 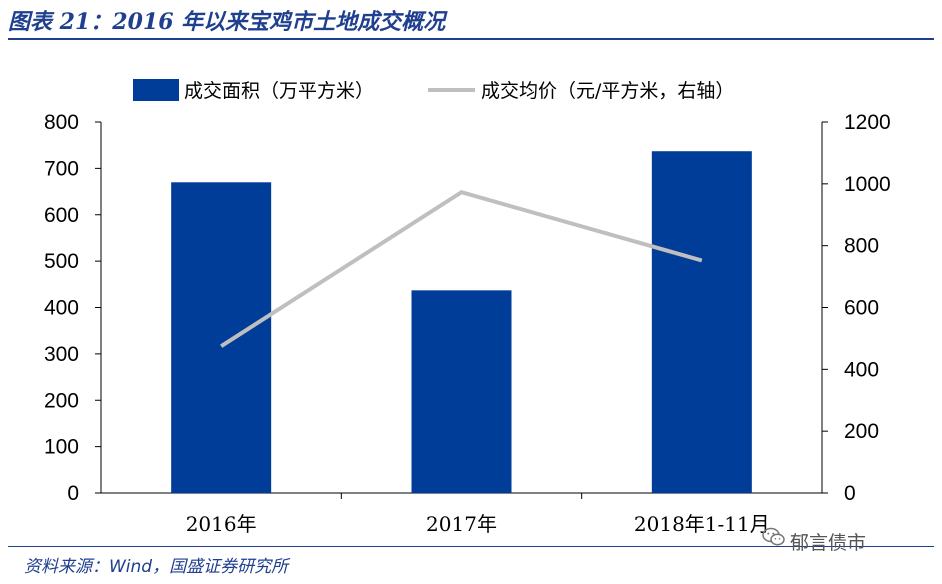 What do you see at coordinates (433, 90) in the screenshot?
I see `legend: 成交面积（万平方米） 成交均价（元/平方米，右轴）` at bounding box center [433, 90].